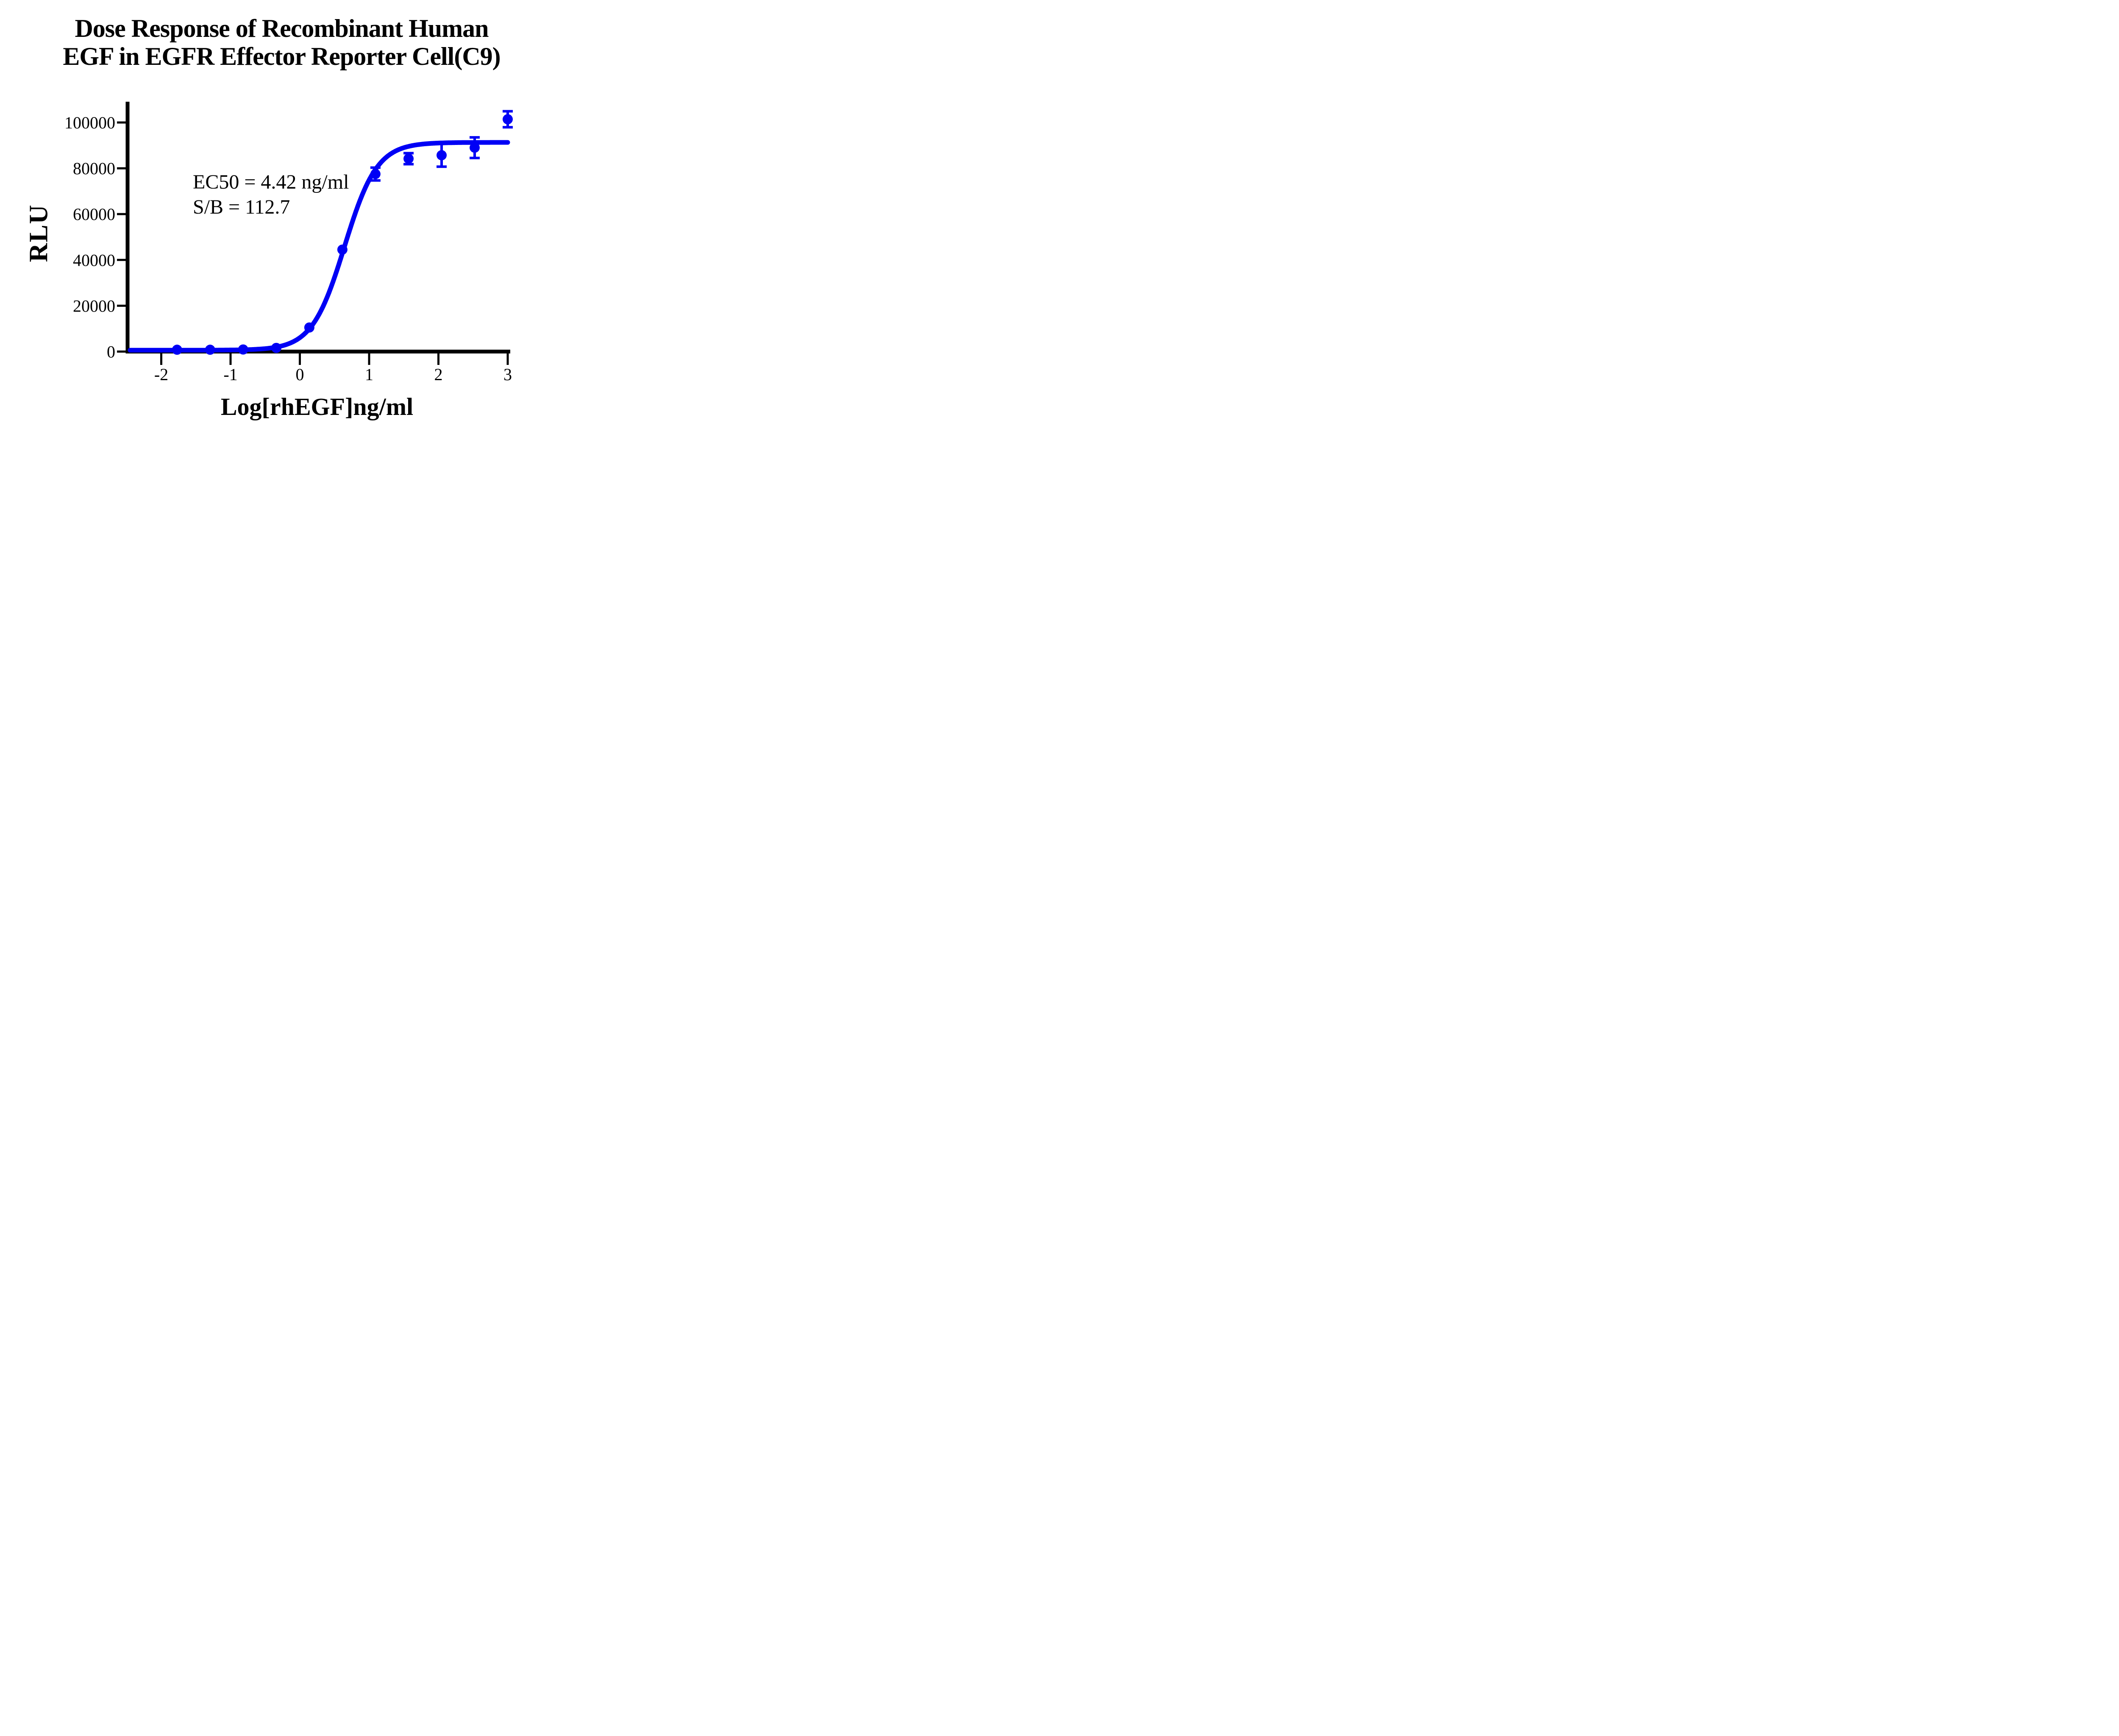  I want to click on y-tick-label-1: 20000, so click(94, 305).